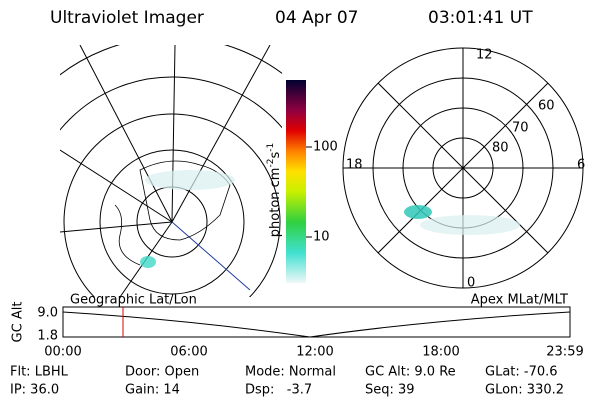 This screenshot has height=400, width=600. What do you see at coordinates (47, 336) in the screenshot?
I see `y-tick-label: 1.8` at bounding box center [47, 336].